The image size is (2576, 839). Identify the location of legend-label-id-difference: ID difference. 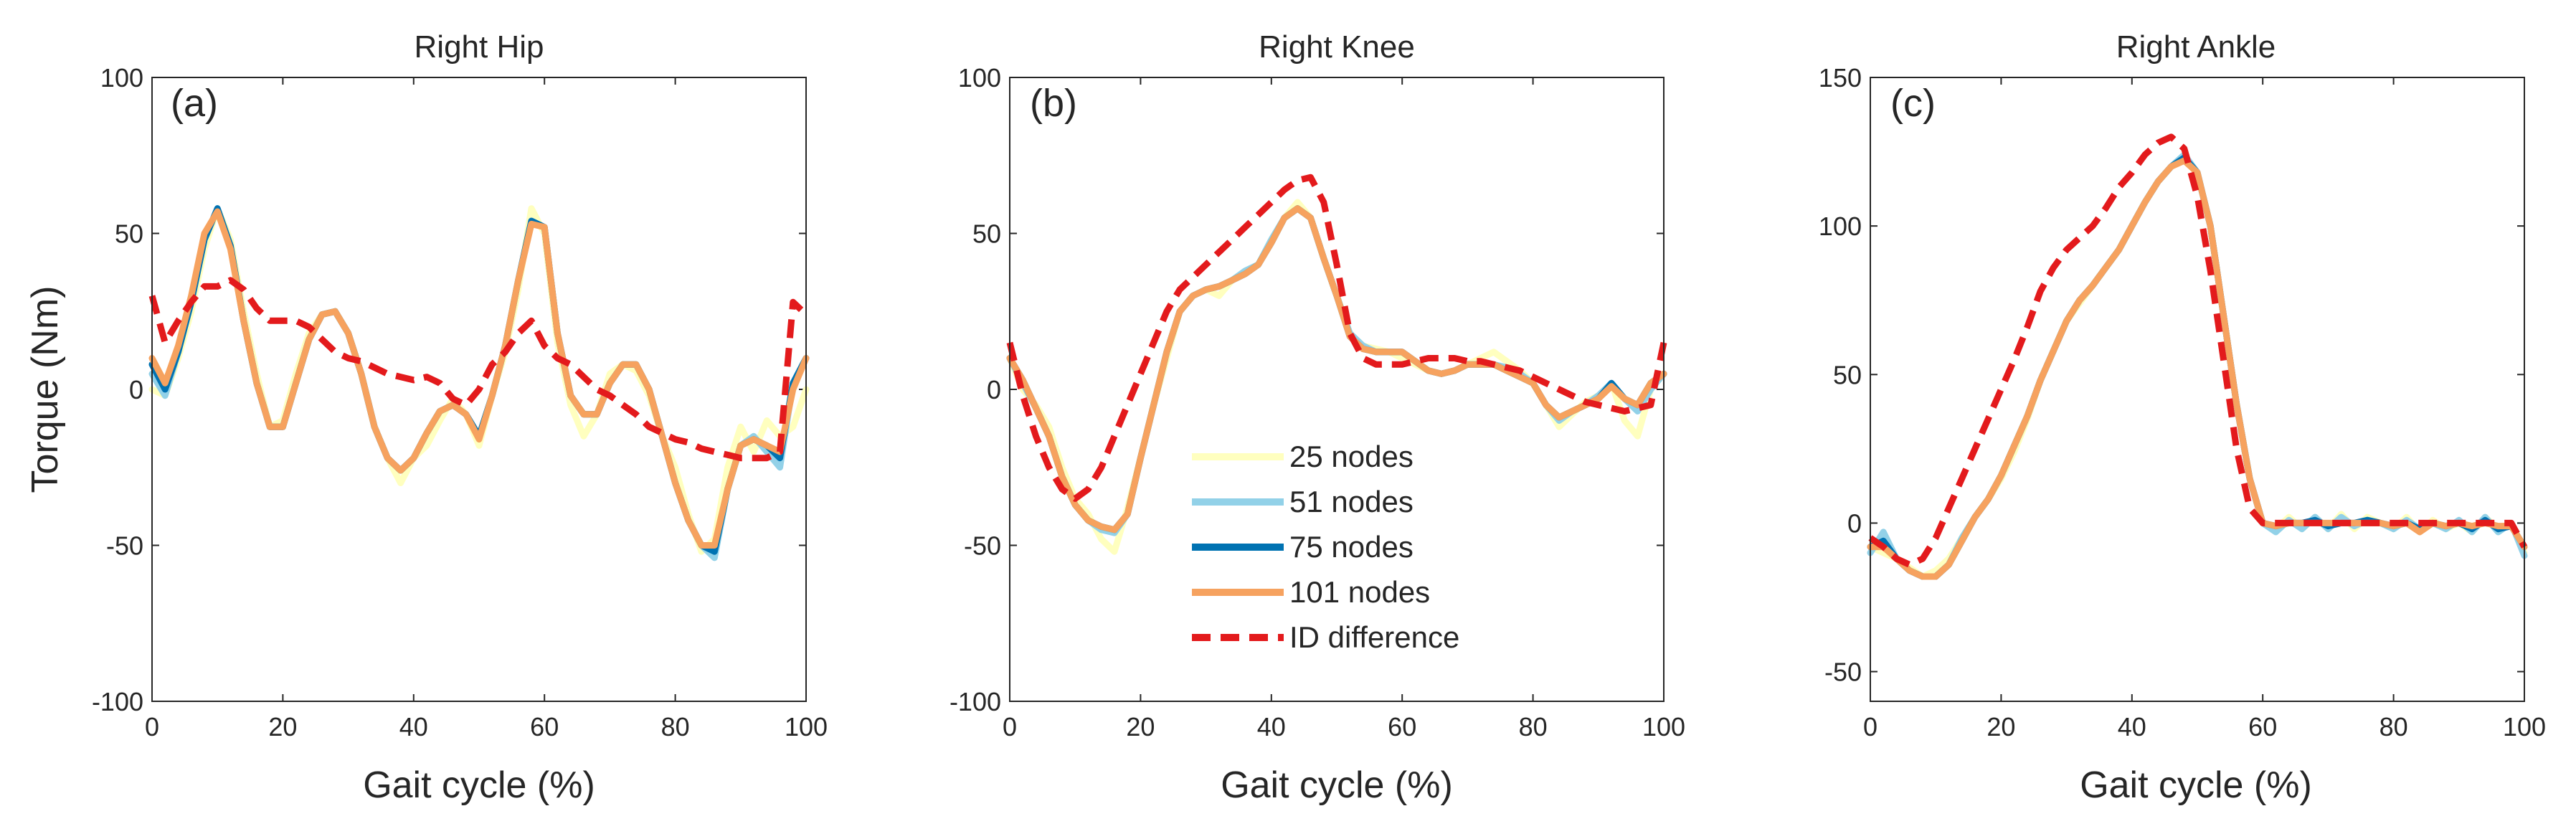
(1374, 637).